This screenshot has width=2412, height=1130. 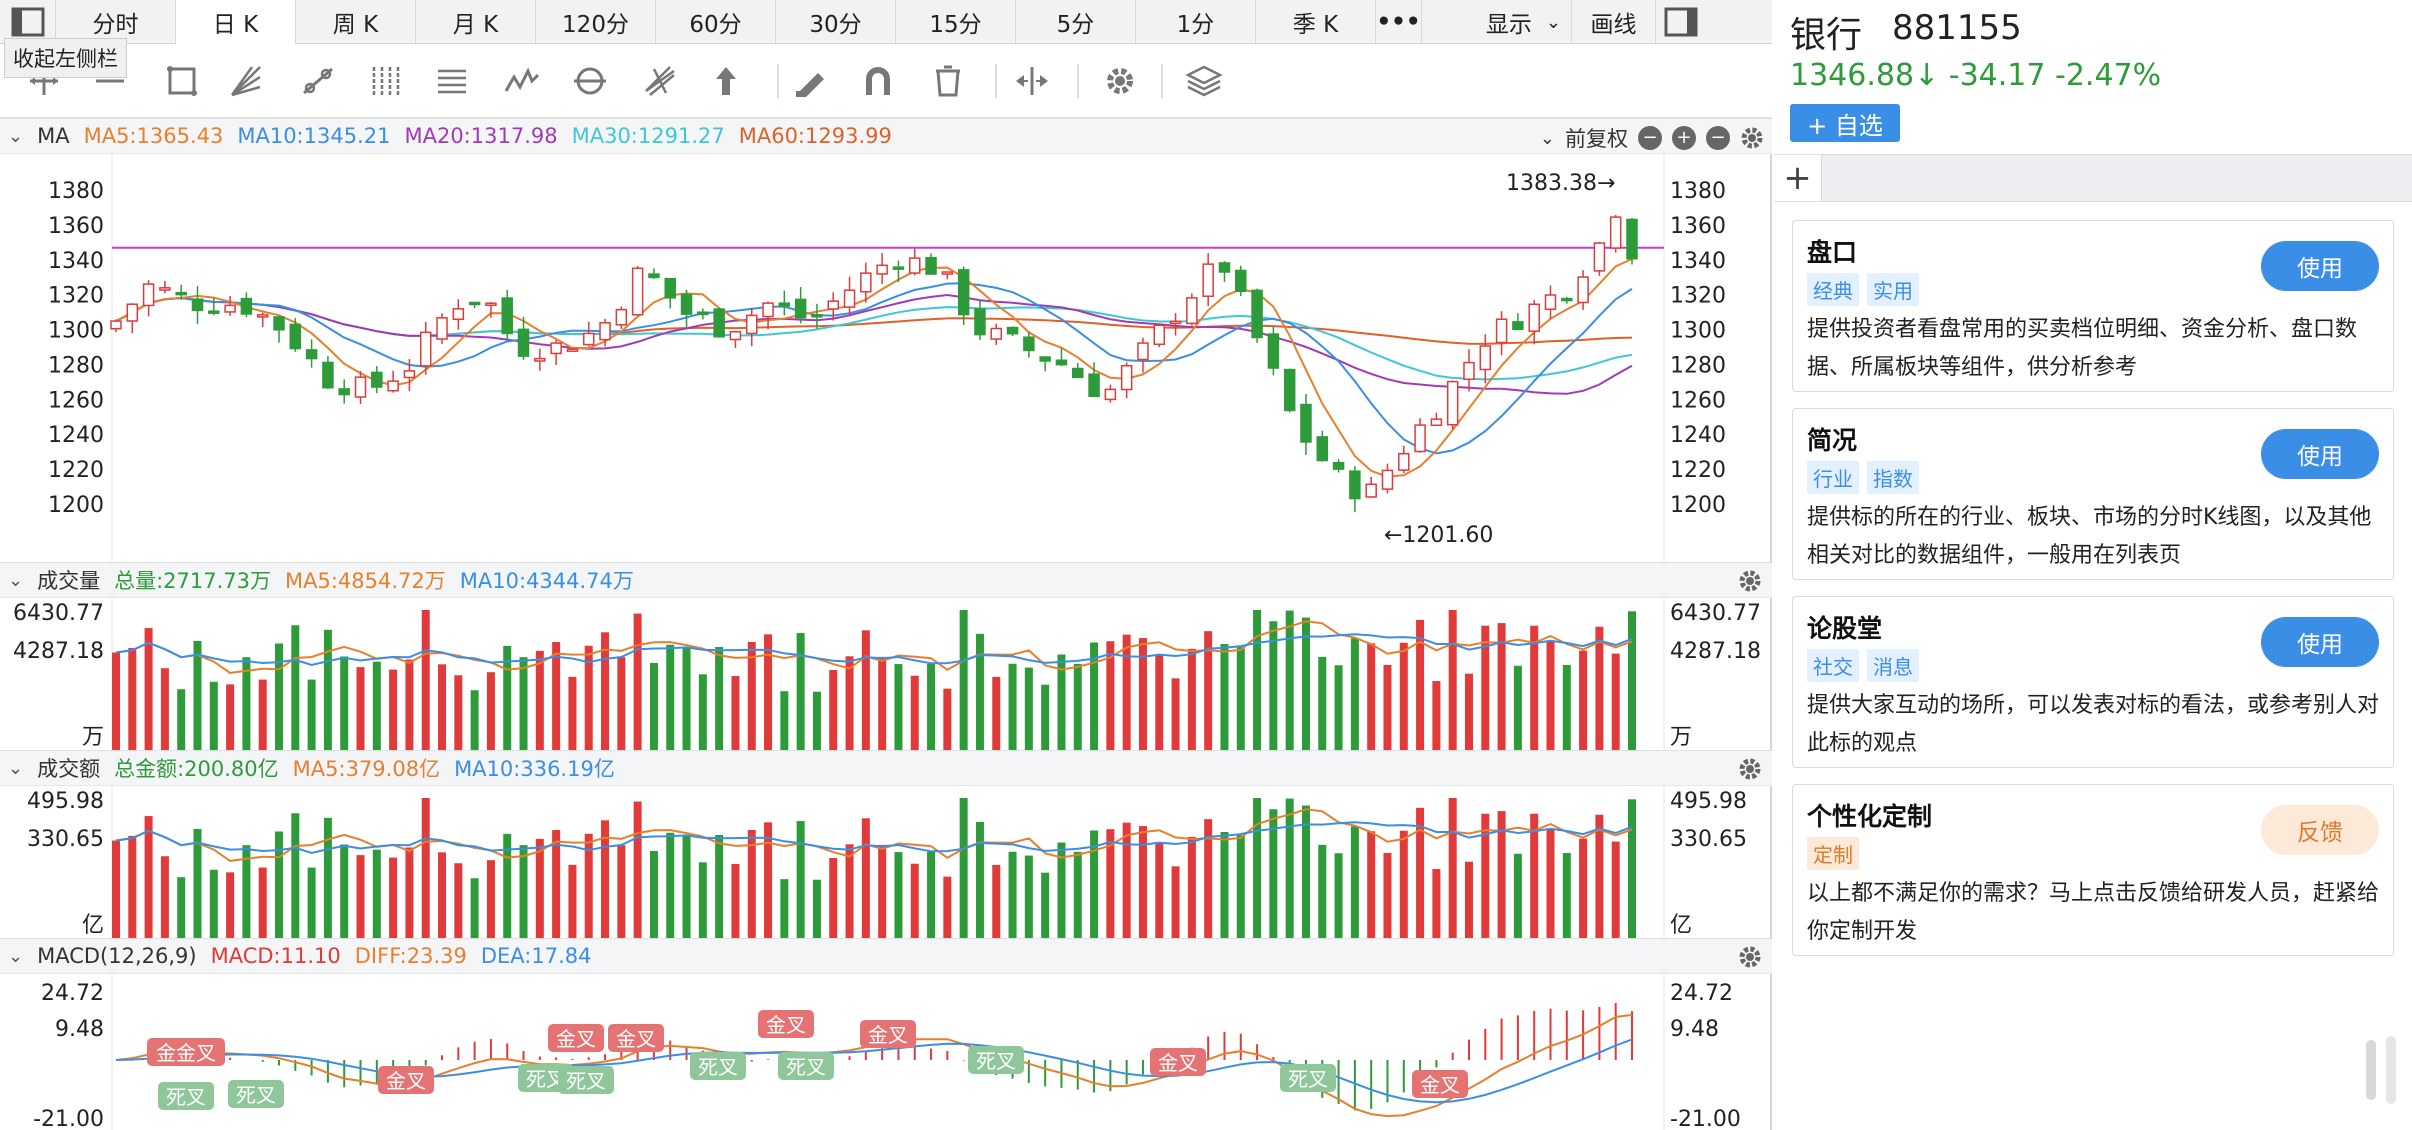 I want to click on axis-top-label: 6430.77, so click(x=58, y=613).